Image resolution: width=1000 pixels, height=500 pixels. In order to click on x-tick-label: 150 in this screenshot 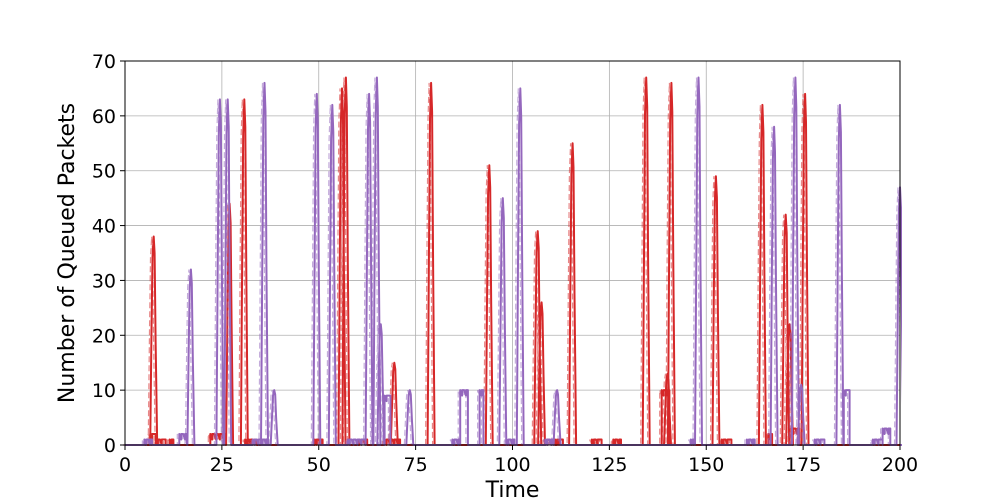, I will do `click(706, 465)`.